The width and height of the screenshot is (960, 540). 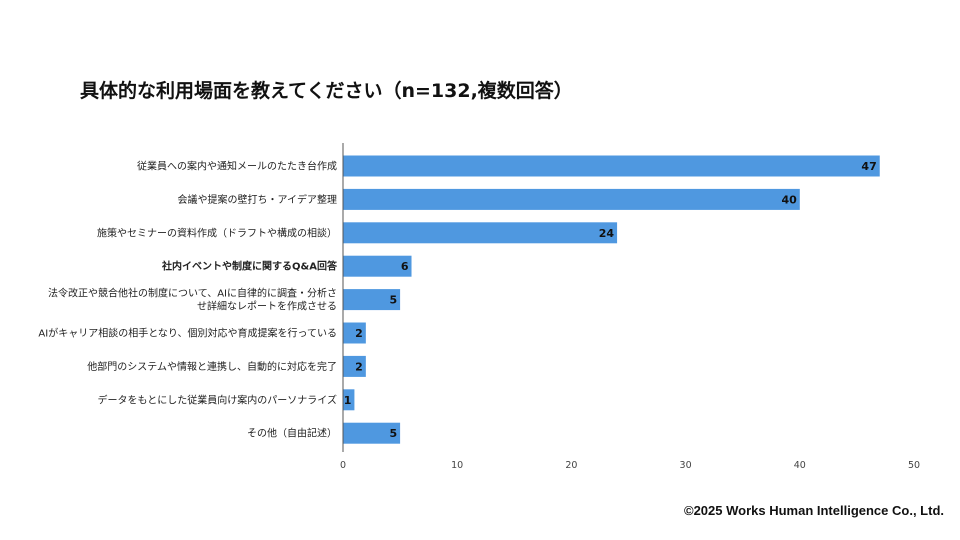 I want to click on category-label-2: 施策やセミナーの資料作成（ドラフトや構成の相談）, so click(x=217, y=232).